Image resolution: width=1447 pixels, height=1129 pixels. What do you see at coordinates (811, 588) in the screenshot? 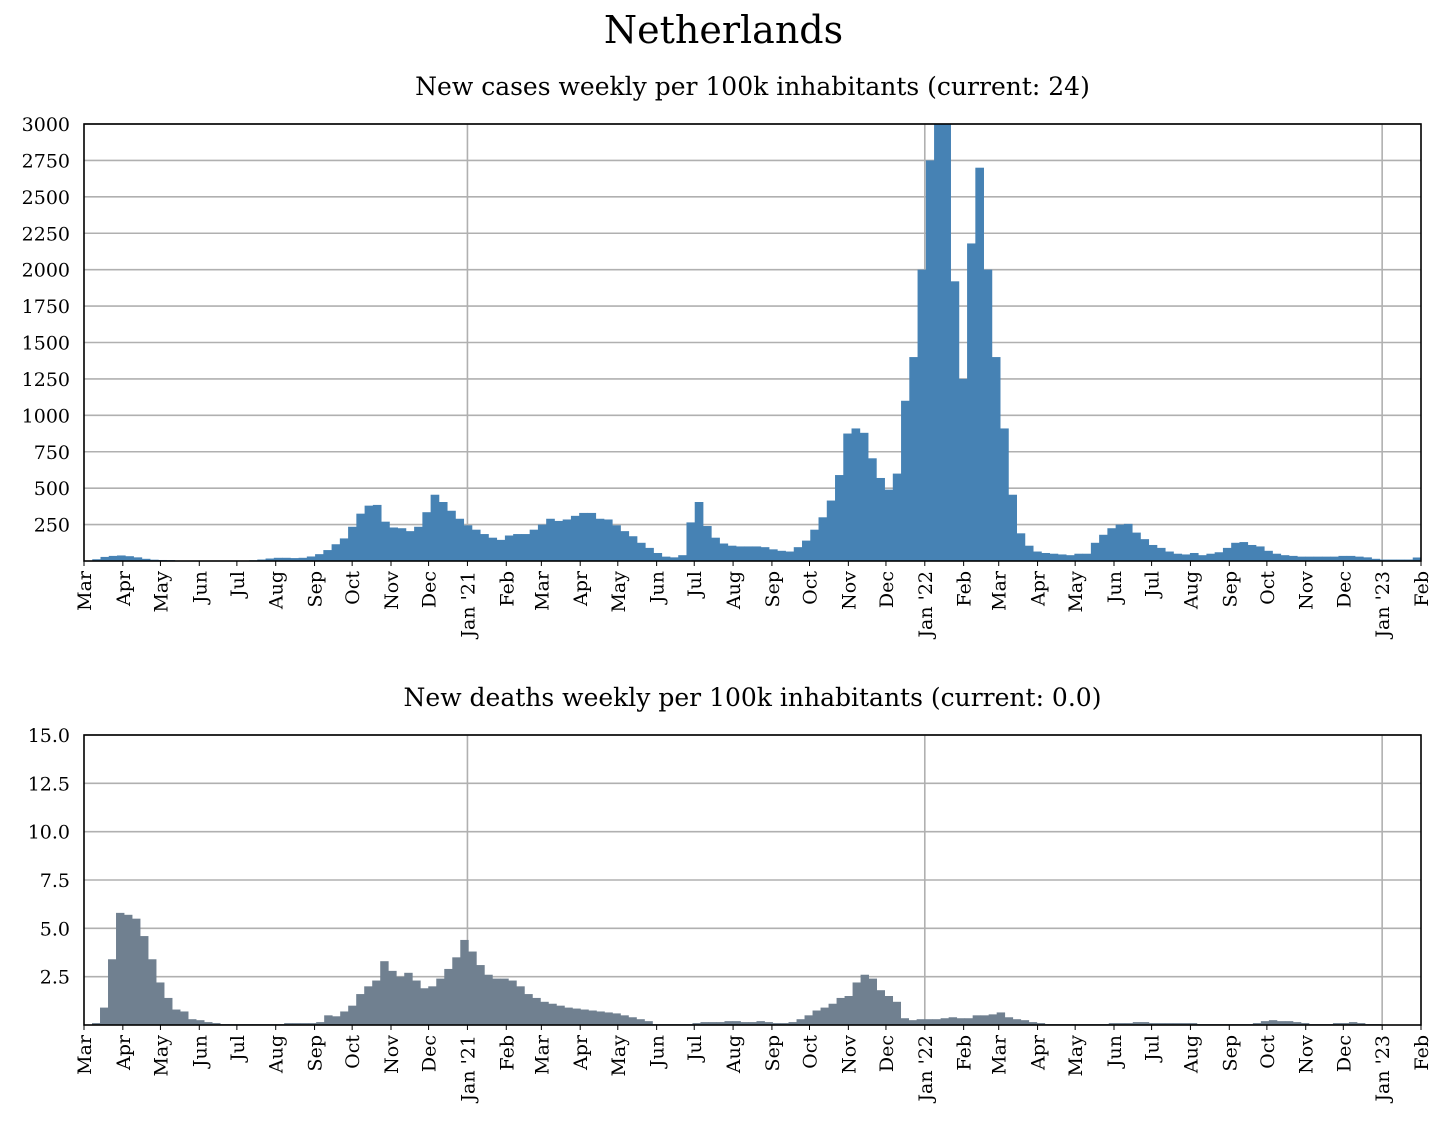
I see `x-tick-label: Oct` at bounding box center [811, 588].